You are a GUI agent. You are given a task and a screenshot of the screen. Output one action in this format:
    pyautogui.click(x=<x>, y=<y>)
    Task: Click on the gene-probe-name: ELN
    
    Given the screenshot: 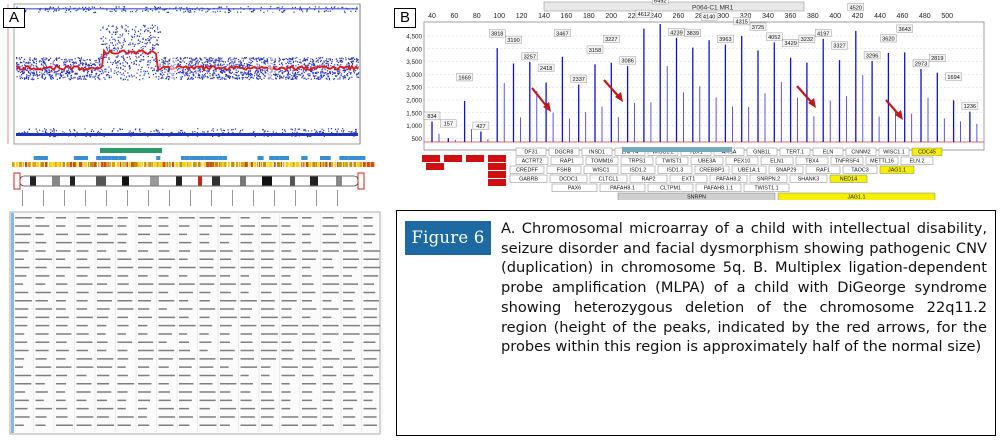 What is the action you would take?
    pyautogui.click(x=828, y=153)
    